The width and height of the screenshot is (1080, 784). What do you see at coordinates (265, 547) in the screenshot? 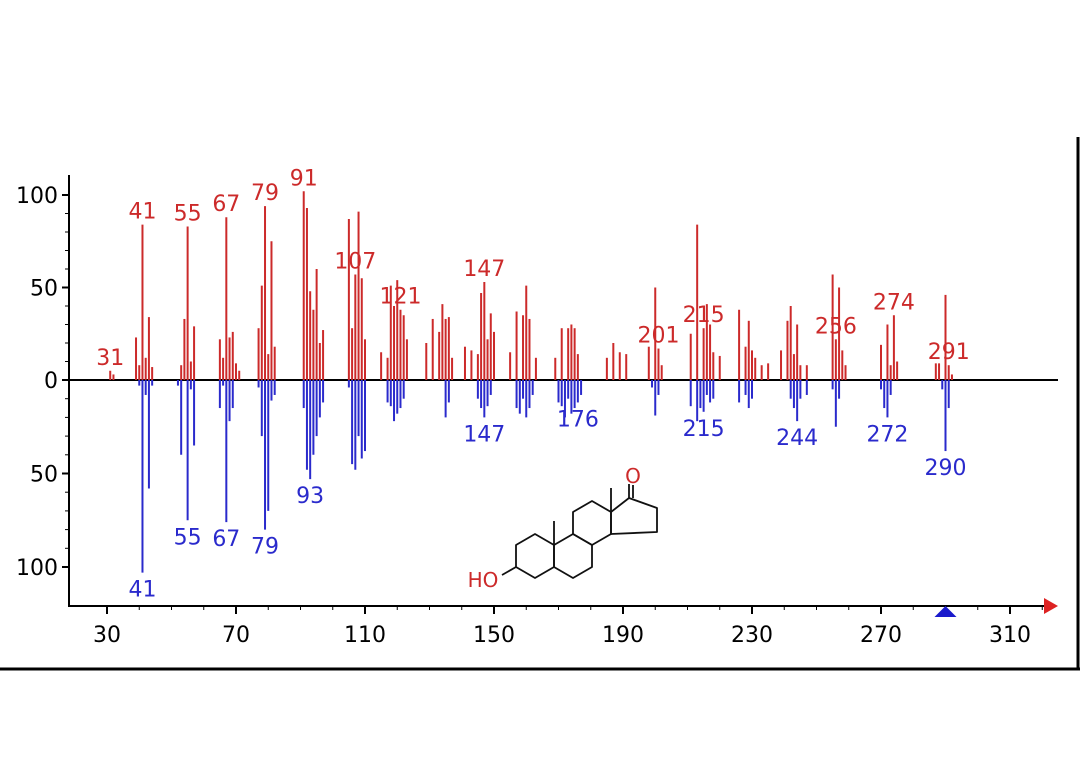
I see `bottom-peak-label: 79` at bounding box center [265, 547].